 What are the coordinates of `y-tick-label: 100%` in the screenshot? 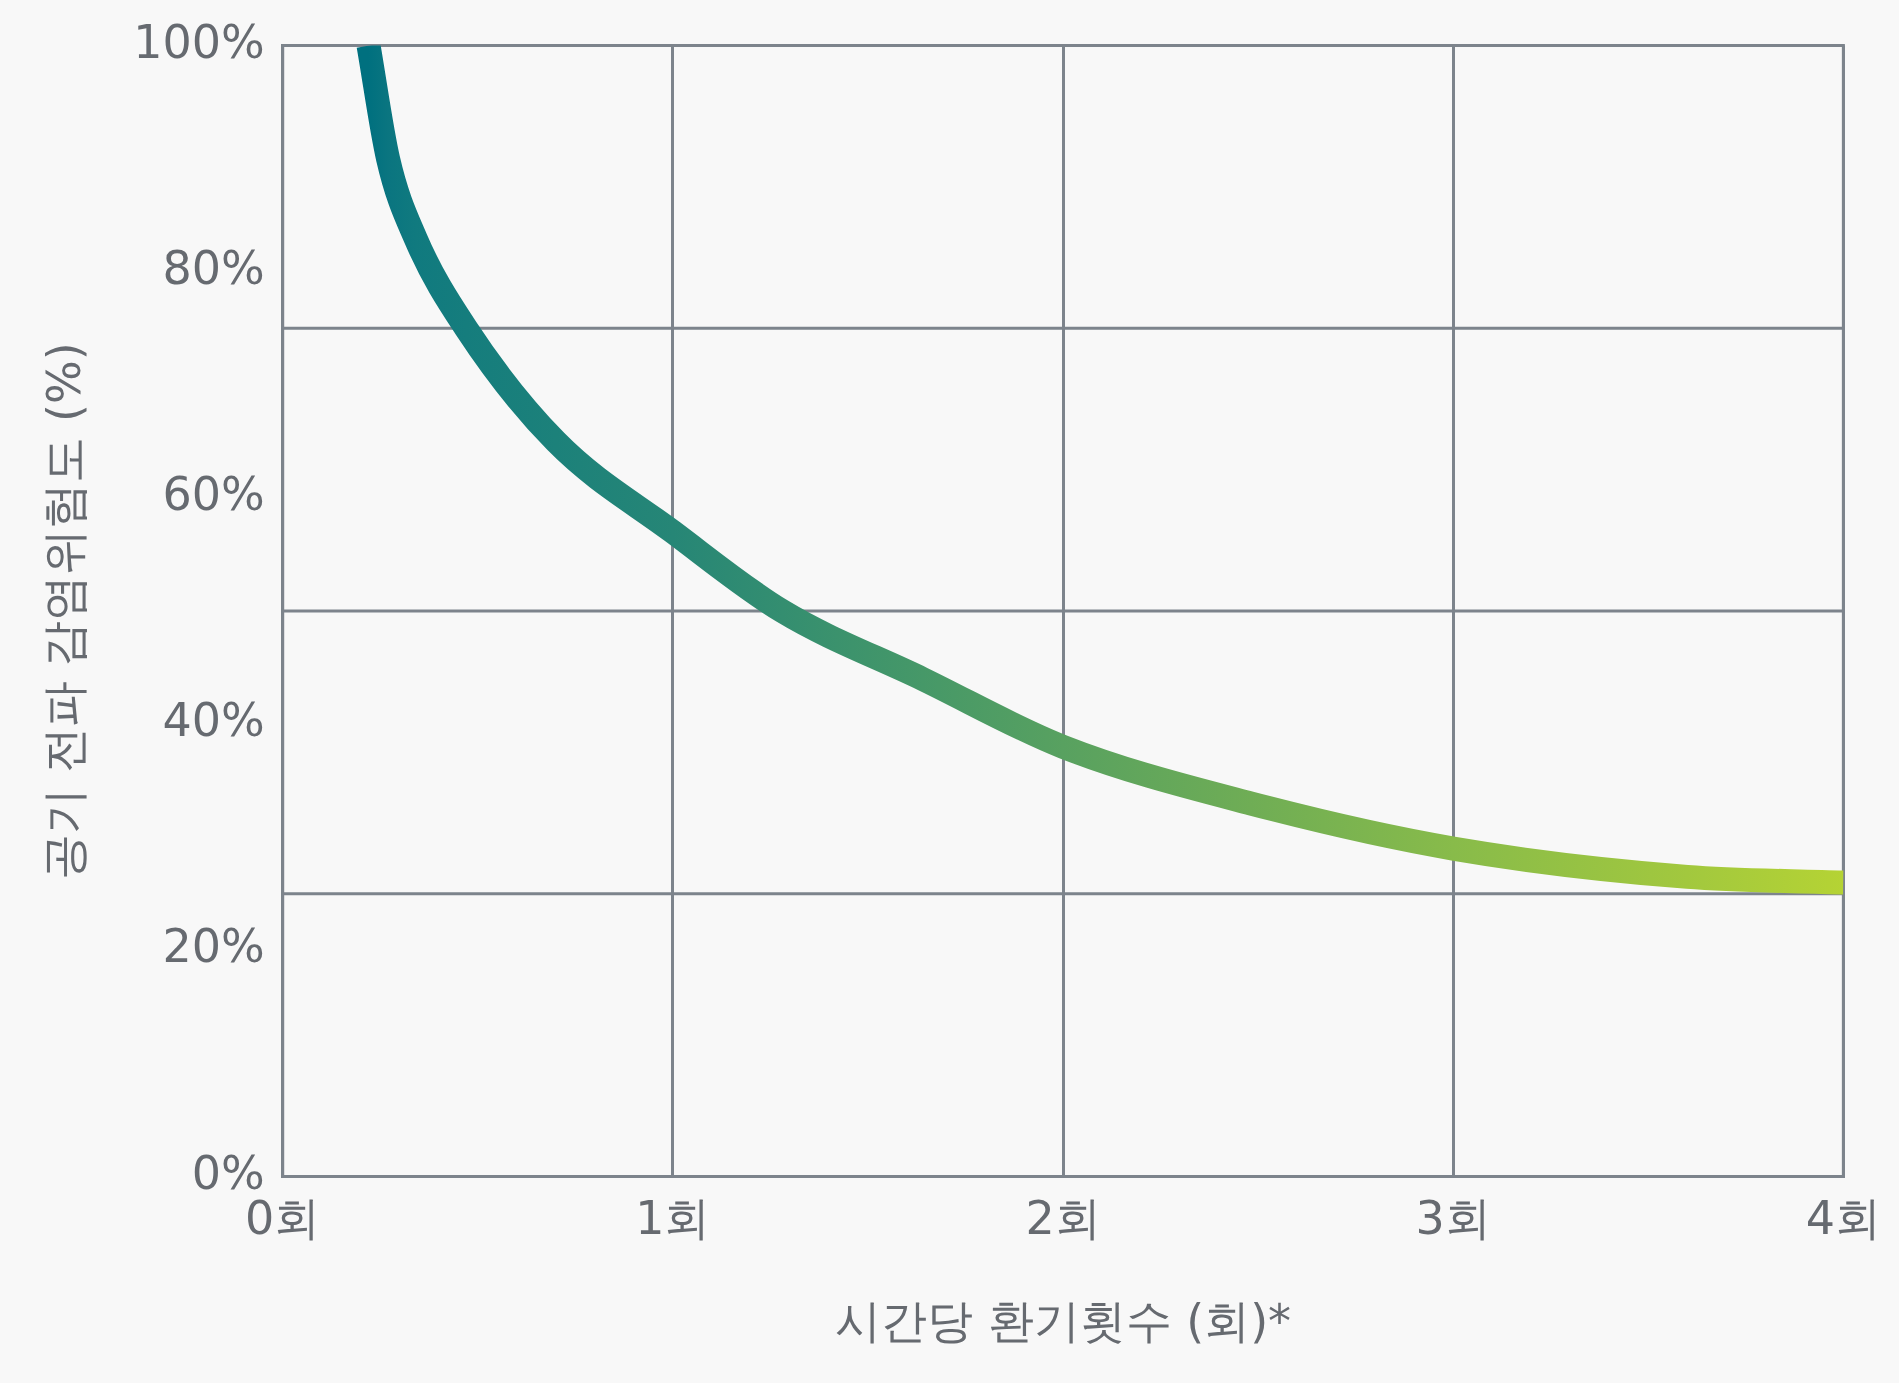 It's located at (199, 41).